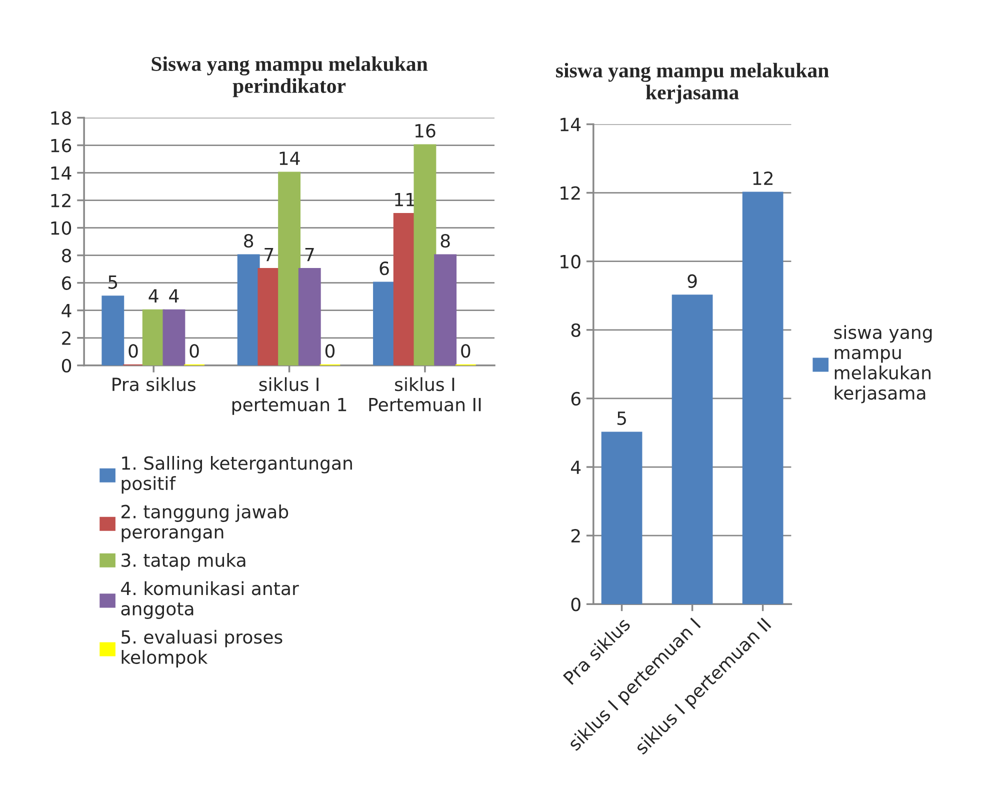 The image size is (989, 812). What do you see at coordinates (404, 199) in the screenshot?
I see `data-label: 11` at bounding box center [404, 199].